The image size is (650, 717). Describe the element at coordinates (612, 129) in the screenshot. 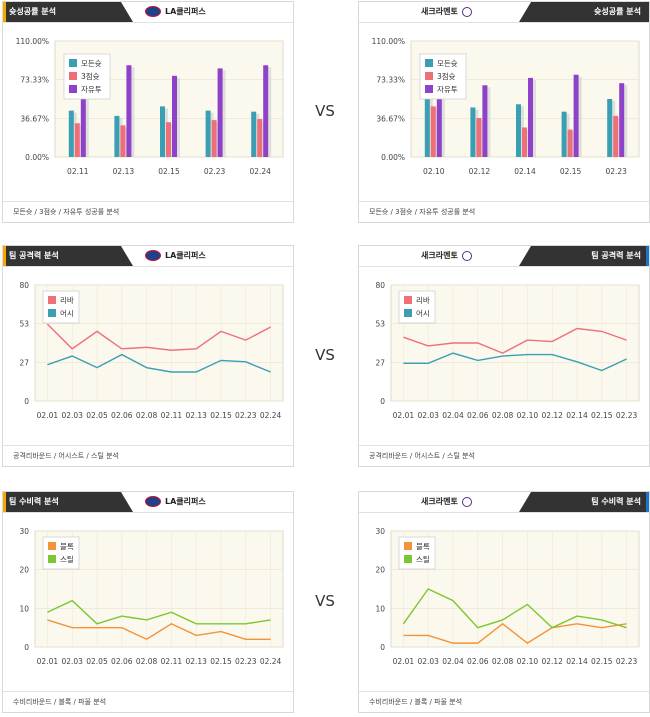

I see `bar-shadow` at that location.